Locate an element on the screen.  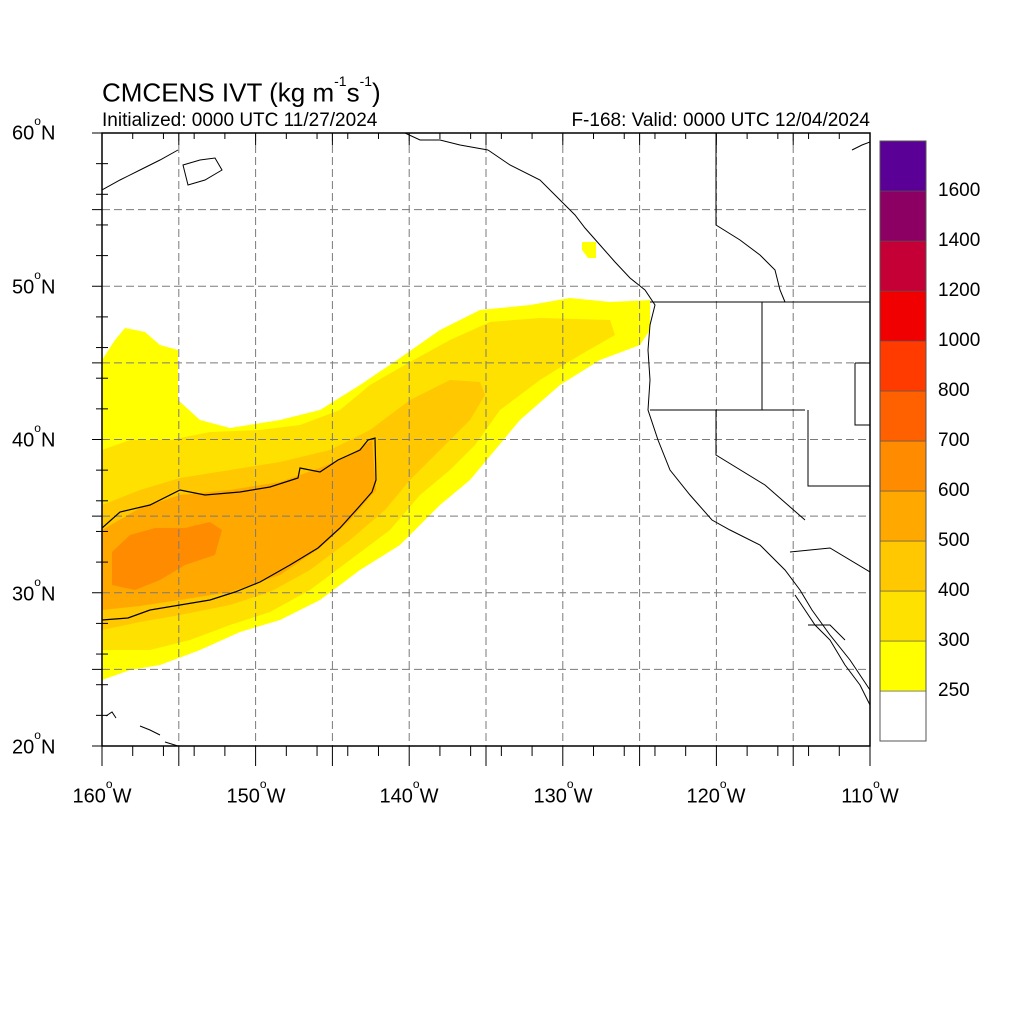
valid-time-label: F-168: Valid: 0000 UTC 12/04/2024 is located at coordinates (720, 120).